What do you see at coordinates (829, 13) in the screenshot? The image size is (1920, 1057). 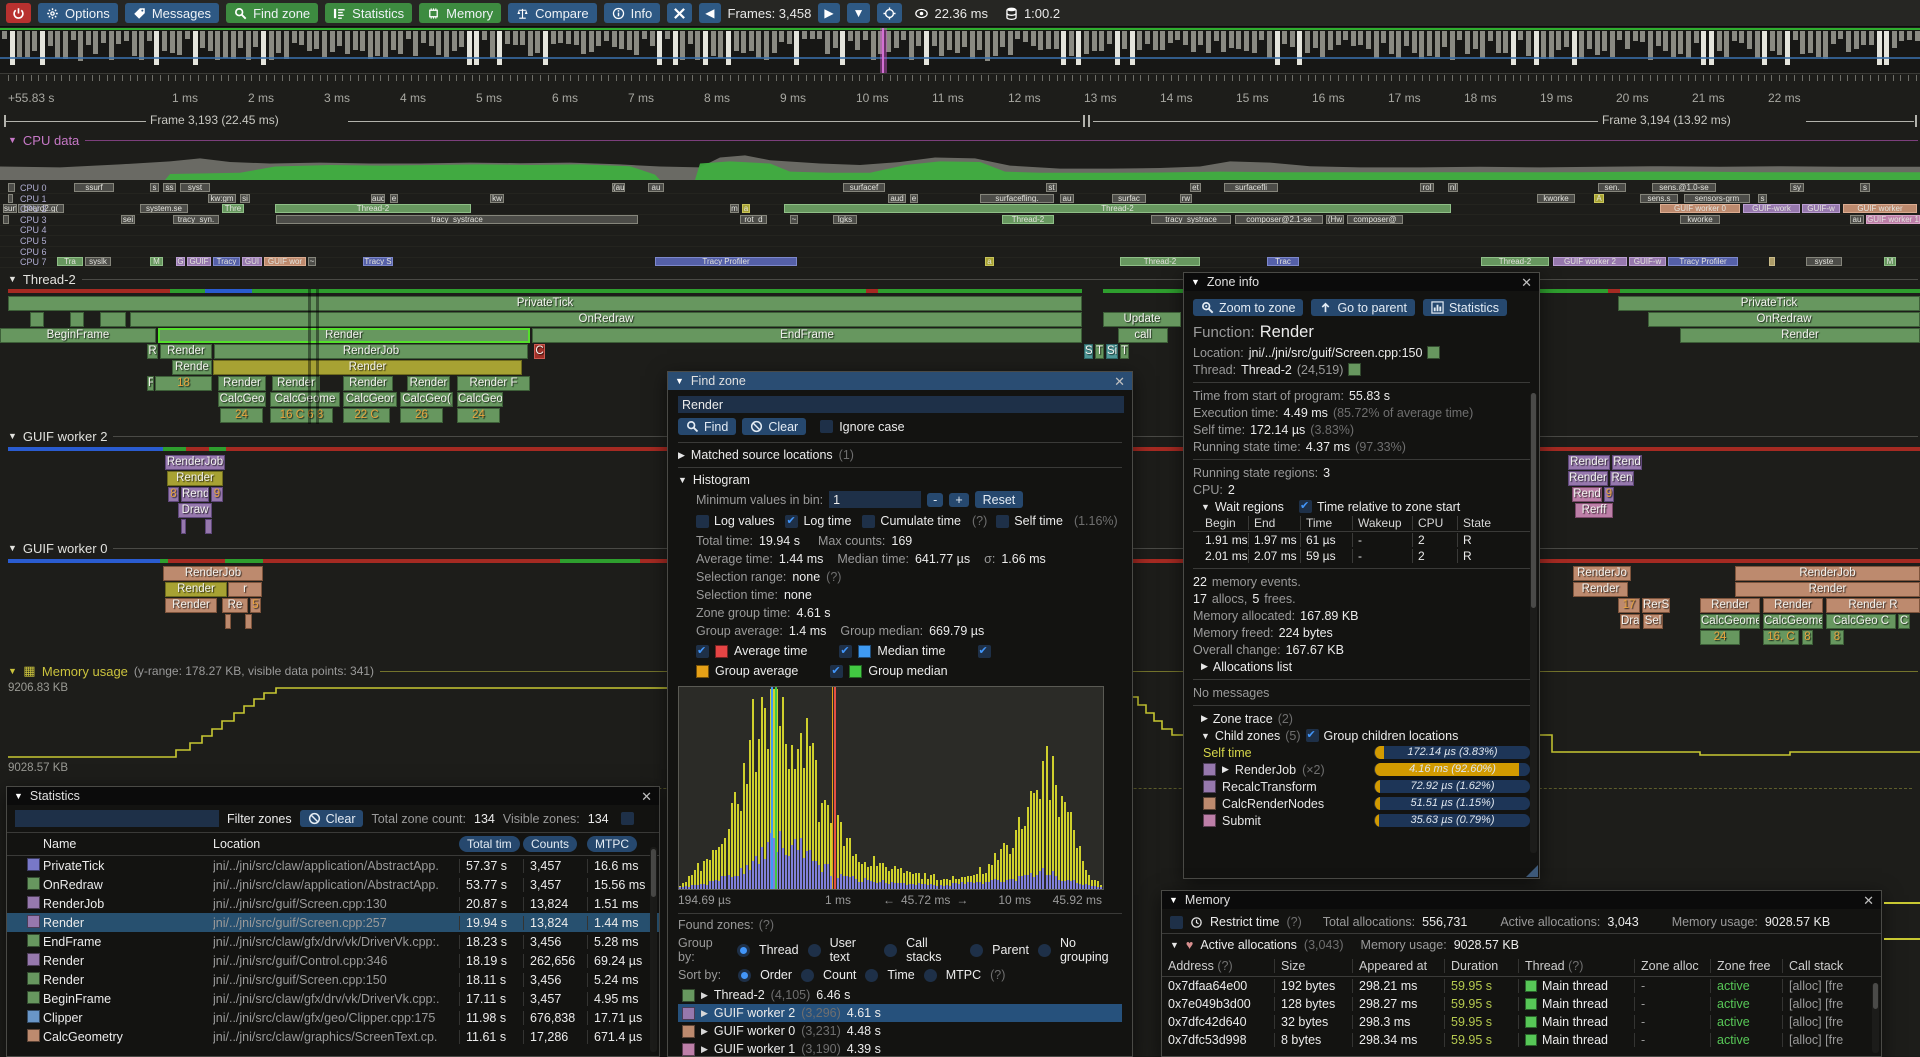 I see `next-frame-button: ▶` at bounding box center [829, 13].